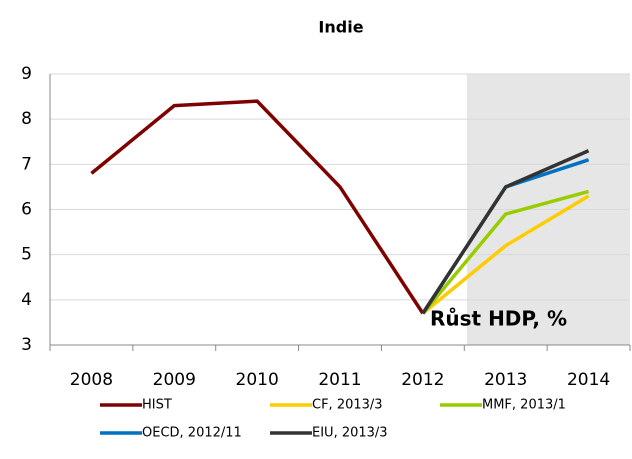  Describe the element at coordinates (26, 74) in the screenshot. I see `y-tick-label: 9` at that location.